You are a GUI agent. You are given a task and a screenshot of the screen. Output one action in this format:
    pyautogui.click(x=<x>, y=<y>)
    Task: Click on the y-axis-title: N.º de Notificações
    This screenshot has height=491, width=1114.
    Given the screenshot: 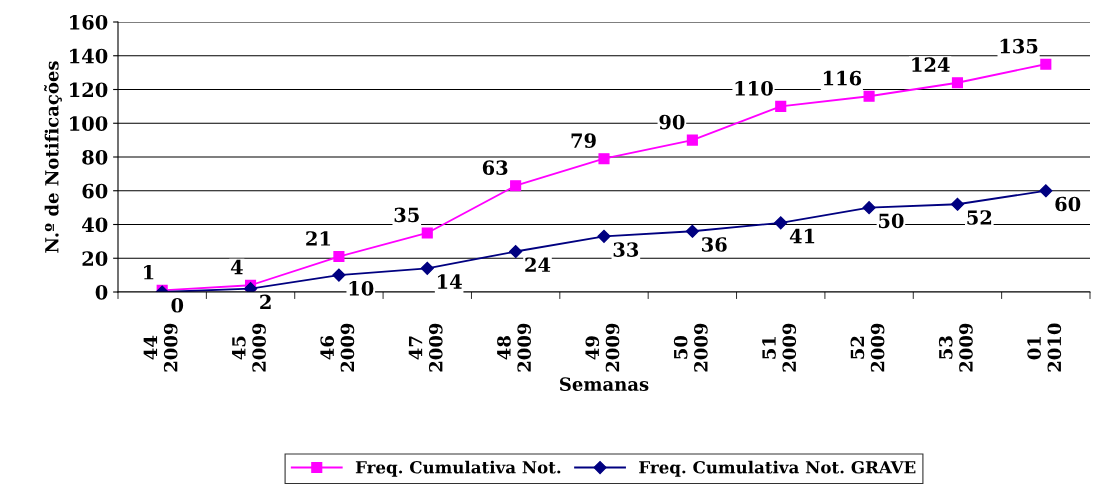 What is the action you would take?
    pyautogui.click(x=53, y=157)
    